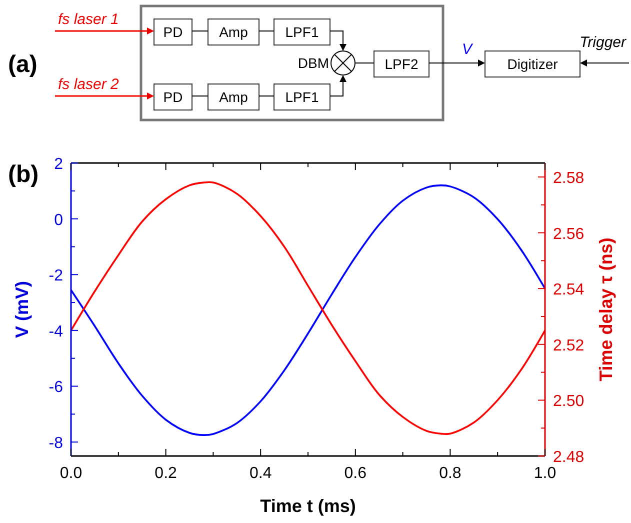 This screenshot has width=631, height=523. I want to click on y-axis-title: V (mV), so click(22, 309).